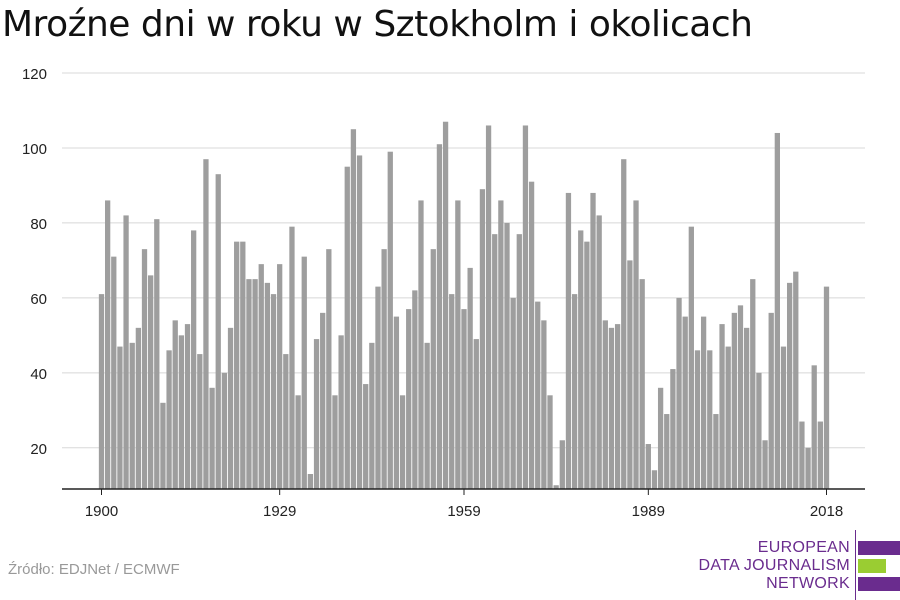  Describe the element at coordinates (519, 361) in the screenshot. I see `bar-1968` at that location.